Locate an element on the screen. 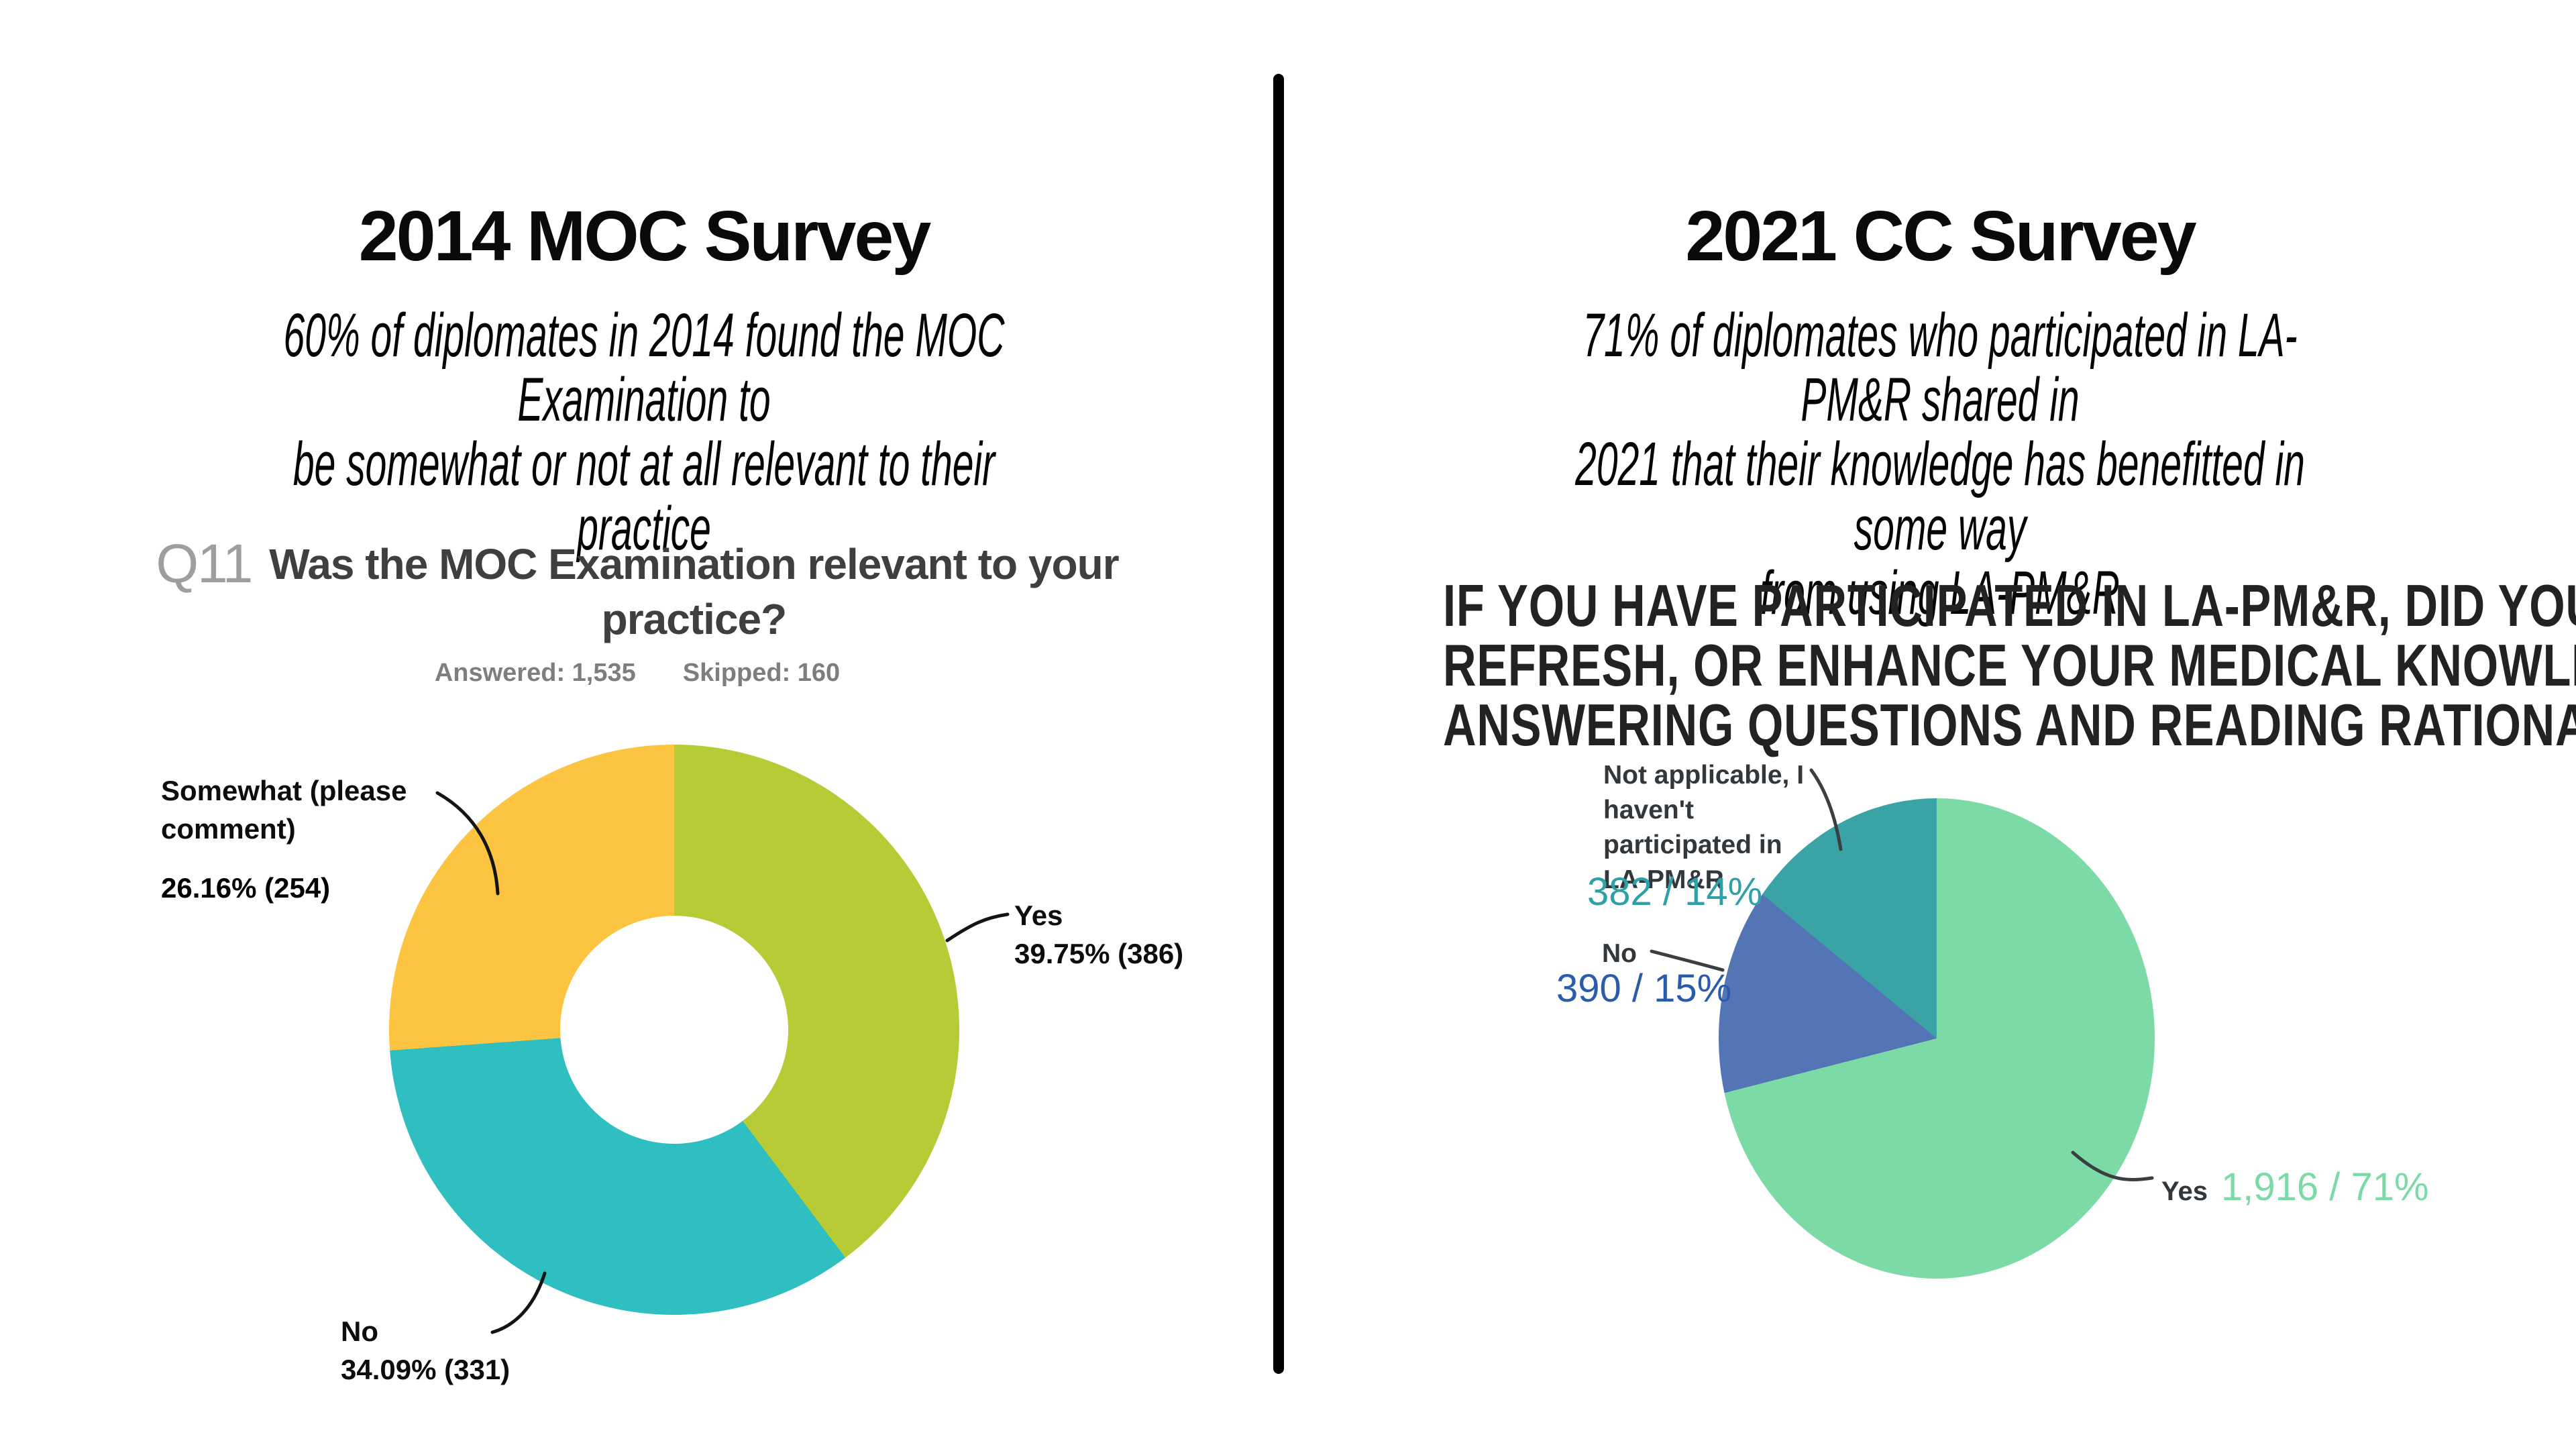 The image size is (2576, 1449). question-number: Q11 is located at coordinates (204, 563).